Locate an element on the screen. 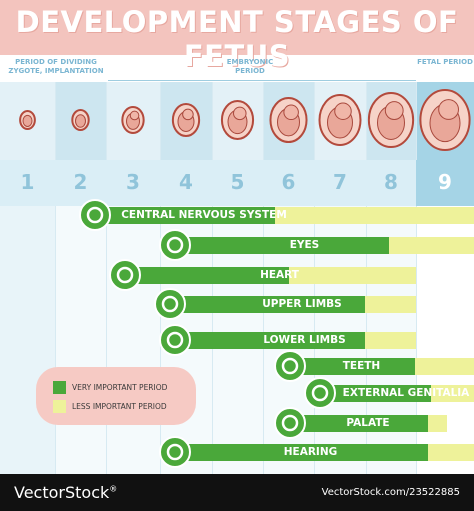 The height and width of the screenshot is (511, 474). legend-swatch-less-important is located at coordinates (59, 406).